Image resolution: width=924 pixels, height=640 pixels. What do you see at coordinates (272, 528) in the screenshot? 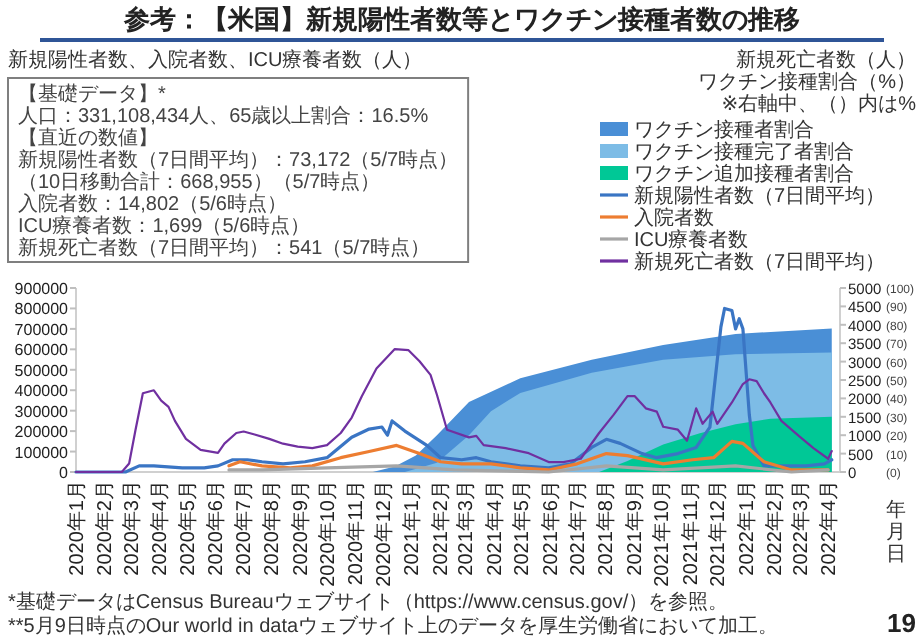
I see `x-tick-label: 2020年8月` at bounding box center [272, 528].